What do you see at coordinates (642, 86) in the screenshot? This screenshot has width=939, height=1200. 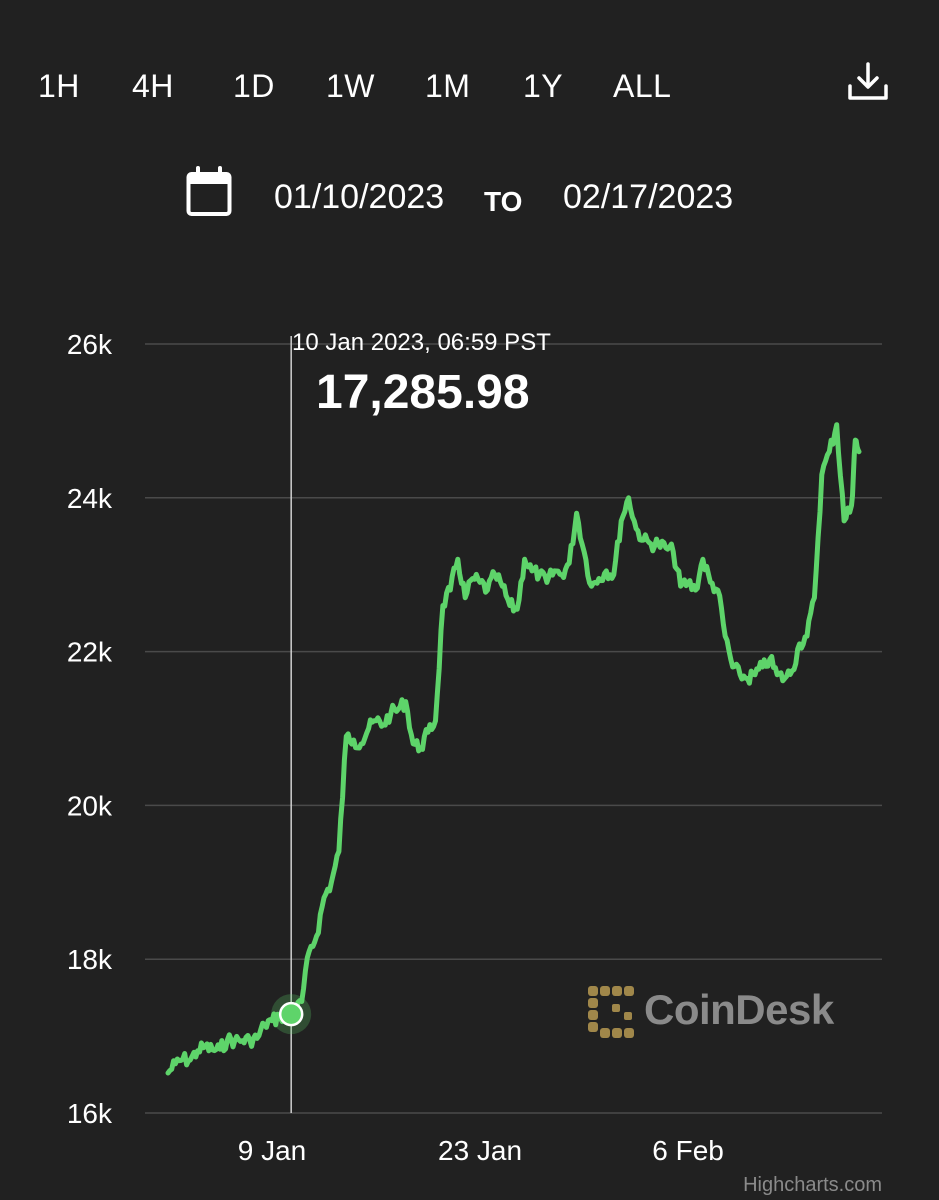 I see `range-button-all: ALL` at bounding box center [642, 86].